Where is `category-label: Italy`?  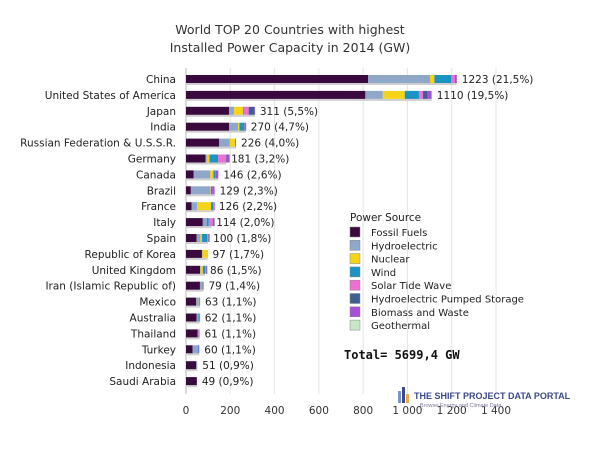
category-label: Italy is located at coordinates (164, 223).